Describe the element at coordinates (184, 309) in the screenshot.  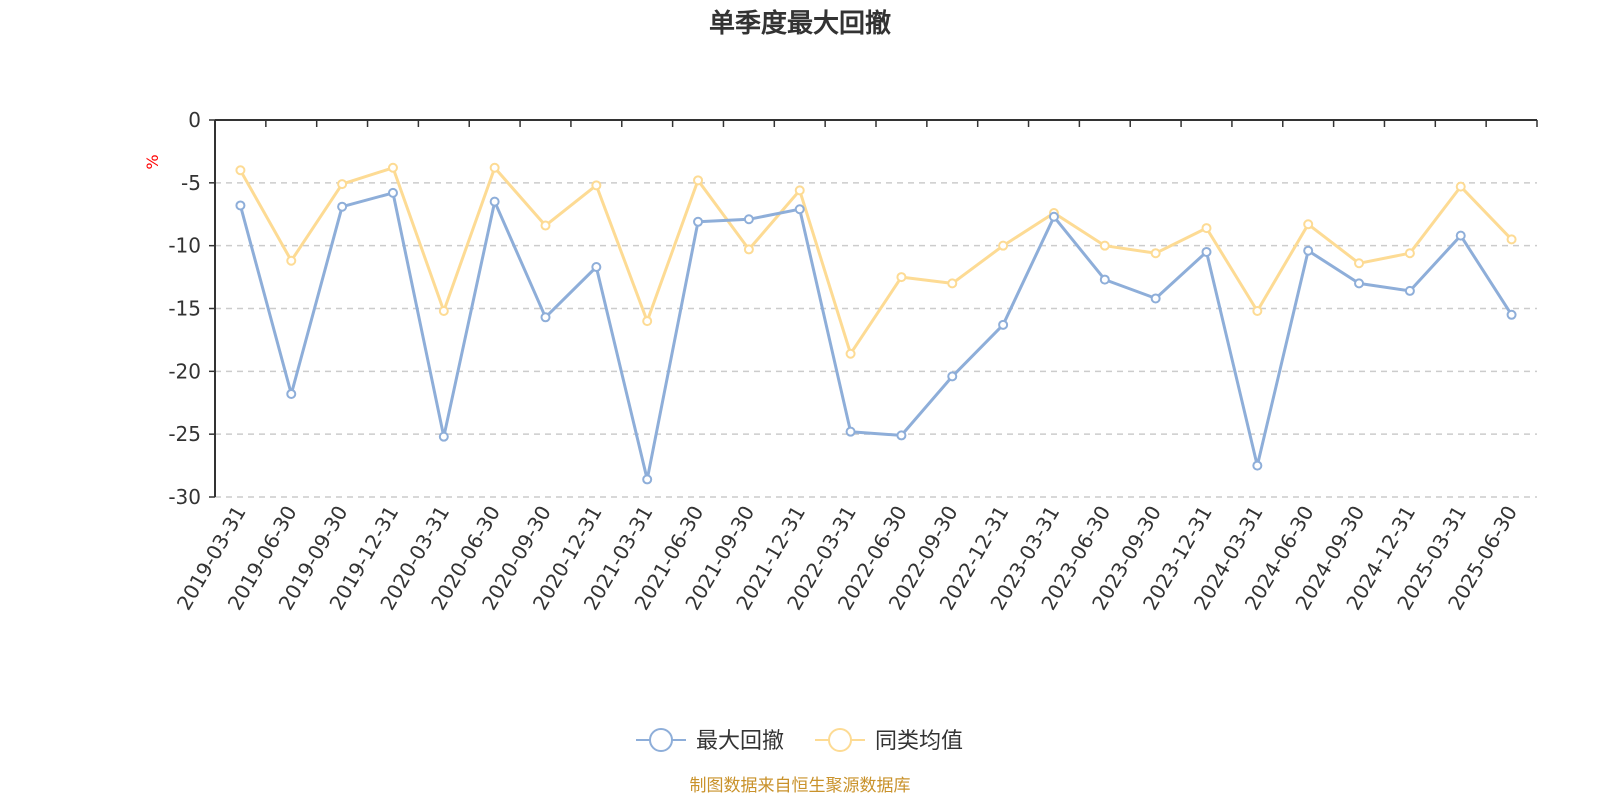
I see `y-tick-label: -15` at that location.